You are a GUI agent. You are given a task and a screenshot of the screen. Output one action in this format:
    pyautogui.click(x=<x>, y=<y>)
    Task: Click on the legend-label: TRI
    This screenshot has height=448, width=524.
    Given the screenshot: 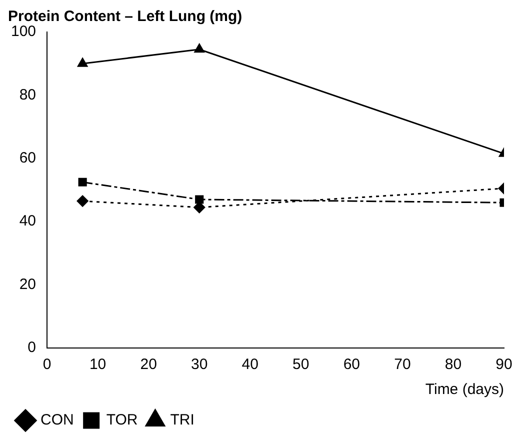 What is the action you would take?
    pyautogui.click(x=182, y=420)
    